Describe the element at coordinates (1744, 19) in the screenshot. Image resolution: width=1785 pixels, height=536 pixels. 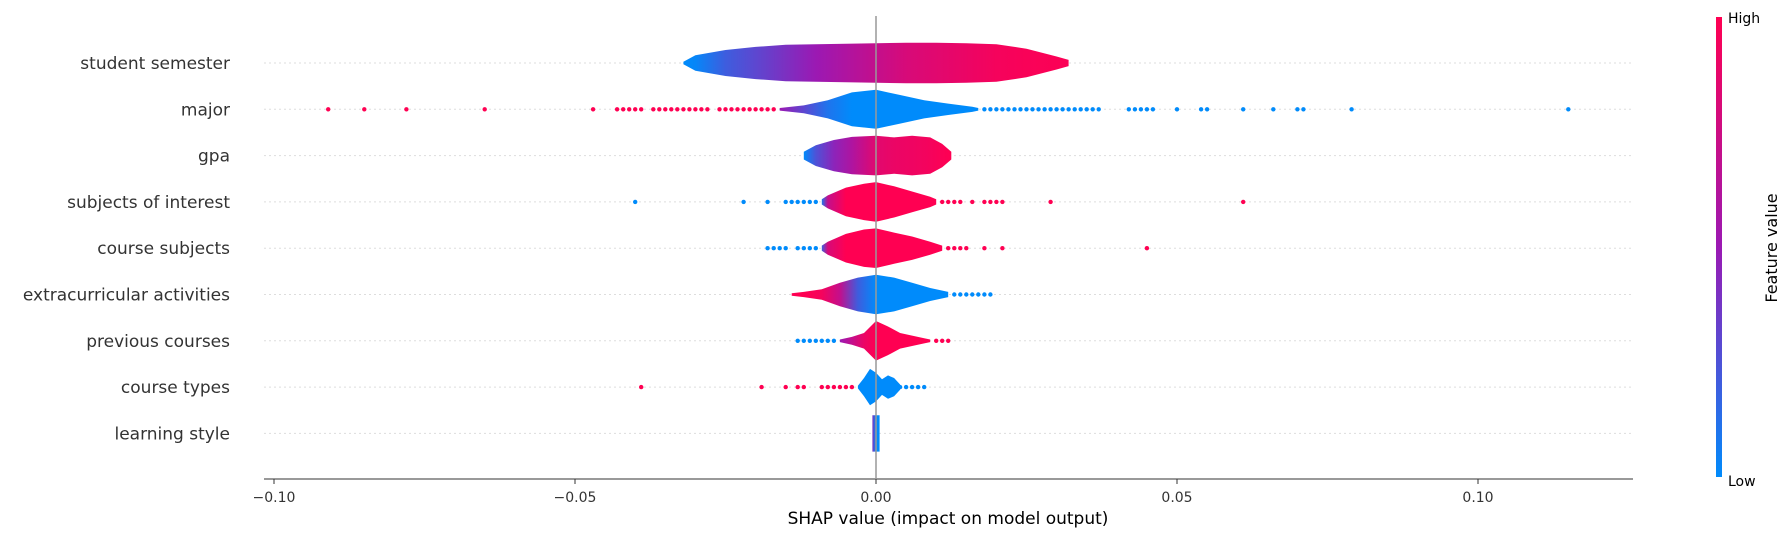
I see `colorbar-high-label: High` at that location.